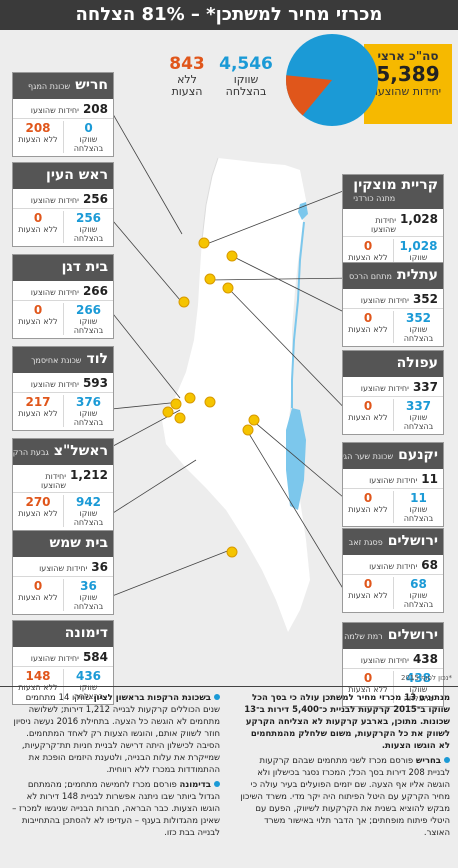 Image resolution: width=458 pixels, height=868 pixels. Describe the element at coordinates (393, 327) in the screenshot. I see `split-row: 352 שווקו בהצלחה 0 ללא הצעות` at that location.